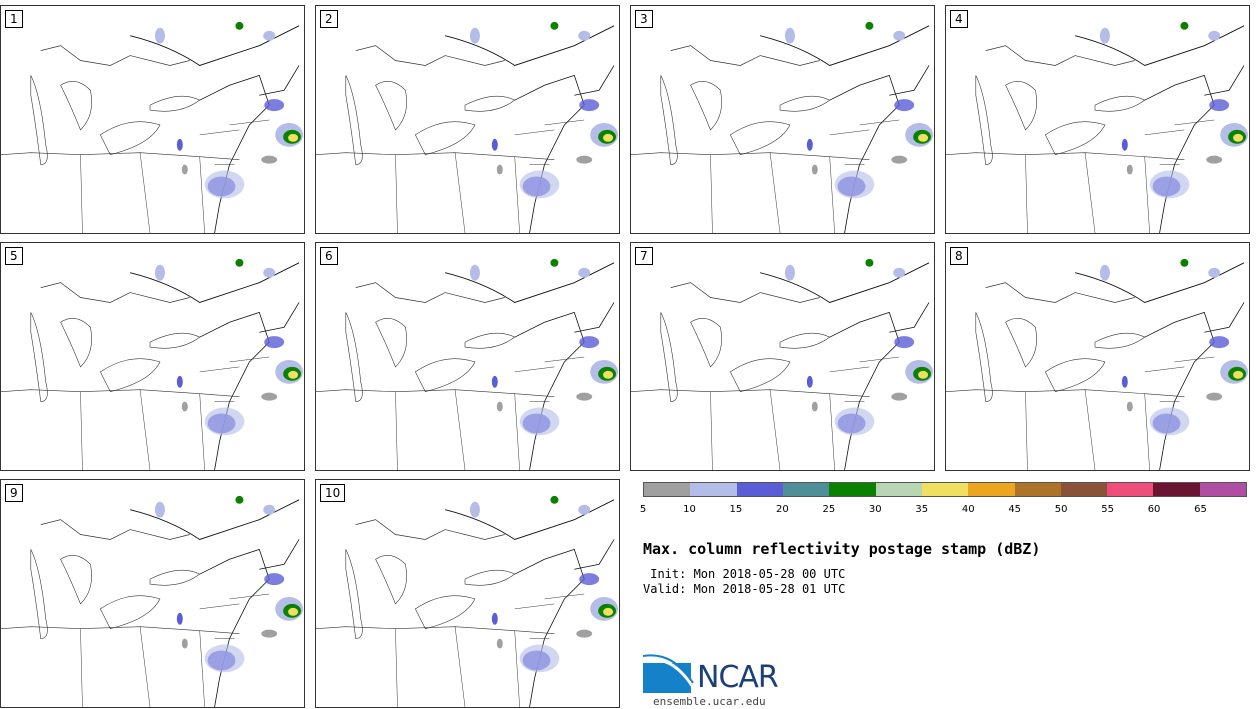 The image size is (1260, 709). Describe the element at coordinates (1107, 509) in the screenshot. I see `colorbar-tick-label: 55` at that location.